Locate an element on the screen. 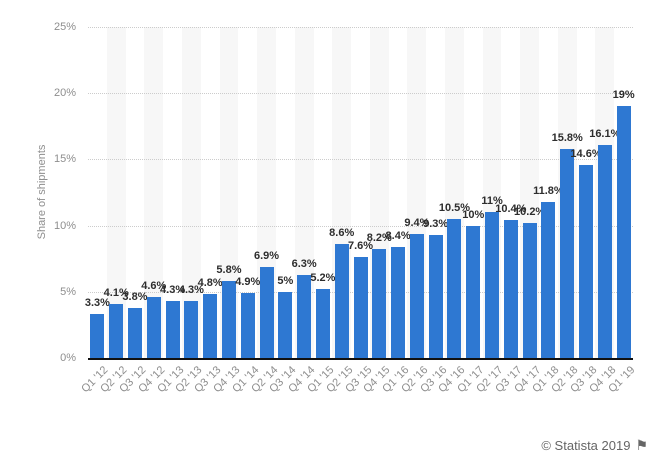 The width and height of the screenshot is (660, 465). bar-value-label: 14.6% is located at coordinates (586, 153).